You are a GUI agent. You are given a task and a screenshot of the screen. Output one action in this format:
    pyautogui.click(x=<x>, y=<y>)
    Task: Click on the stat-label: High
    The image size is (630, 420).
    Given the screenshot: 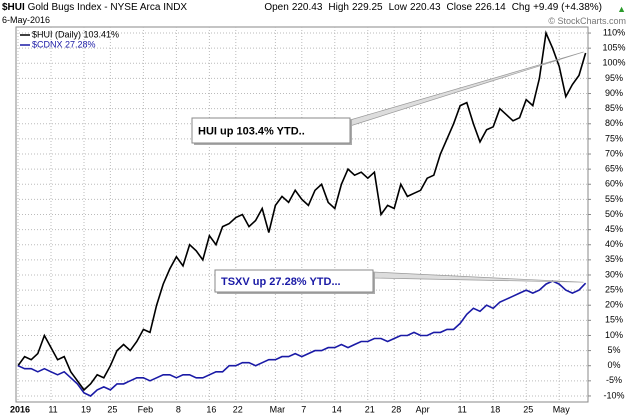 What is the action you would take?
    pyautogui.click(x=338, y=7)
    